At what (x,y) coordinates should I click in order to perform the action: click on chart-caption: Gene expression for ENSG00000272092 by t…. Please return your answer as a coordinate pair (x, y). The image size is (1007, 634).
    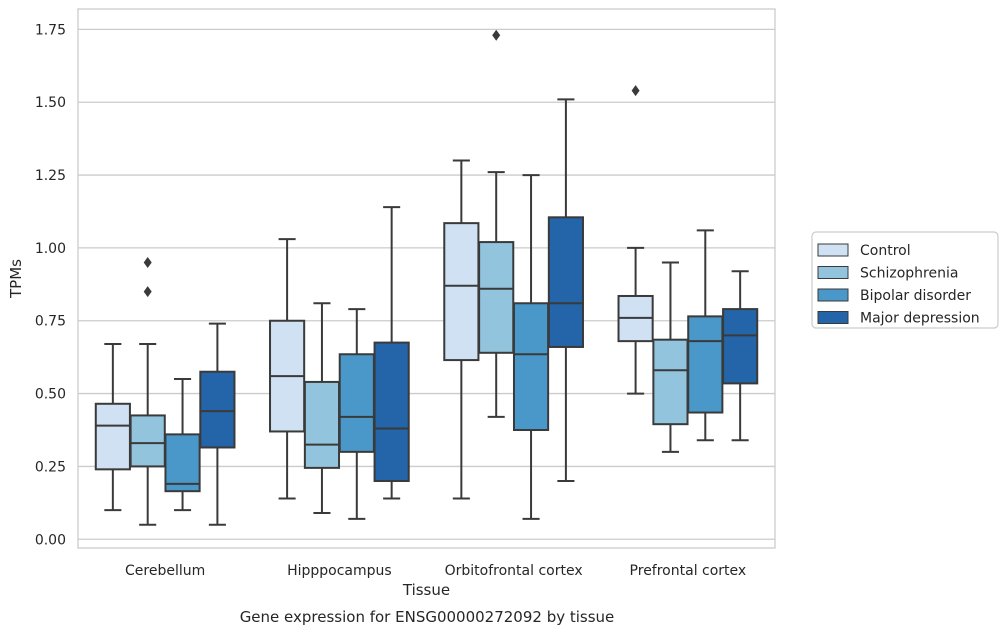
    Looking at the image, I should click on (427, 617).